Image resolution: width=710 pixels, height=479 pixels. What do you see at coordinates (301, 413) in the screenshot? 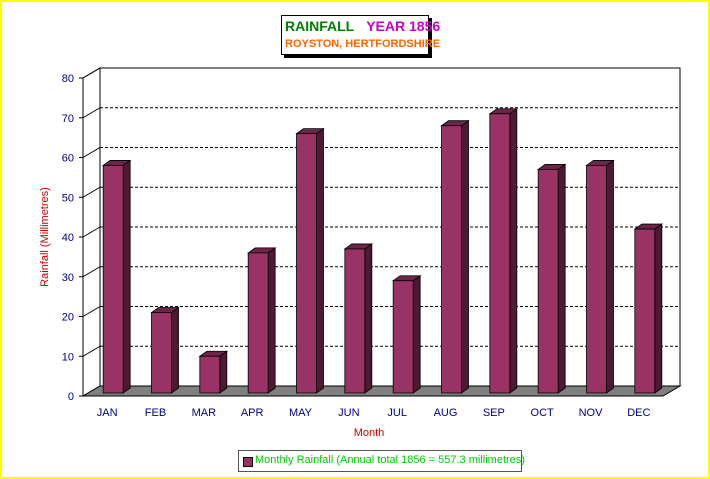
I see `x-tick-label: MAY` at bounding box center [301, 413].